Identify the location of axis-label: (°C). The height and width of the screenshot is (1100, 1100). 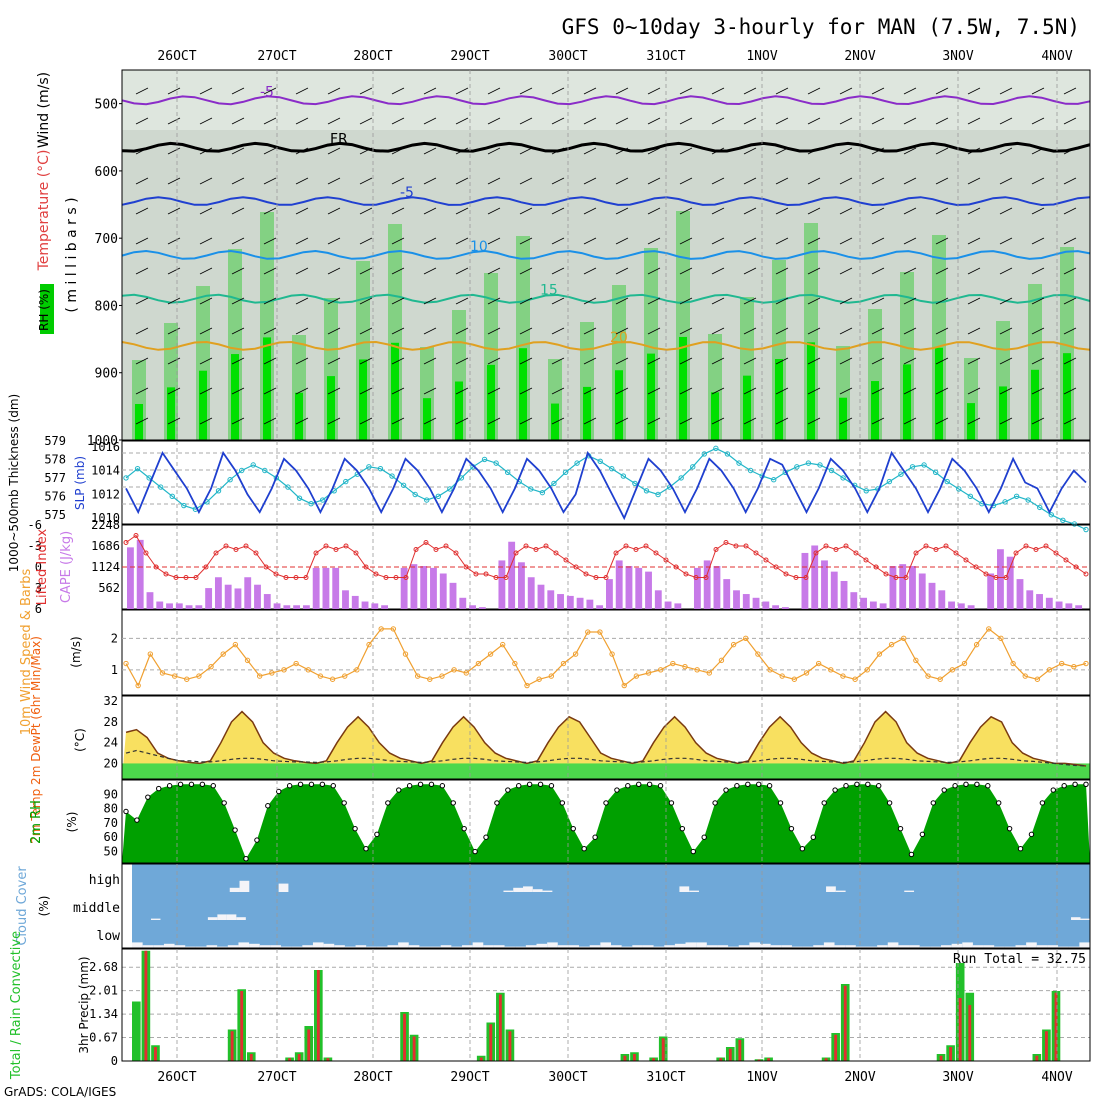
(80, 740).